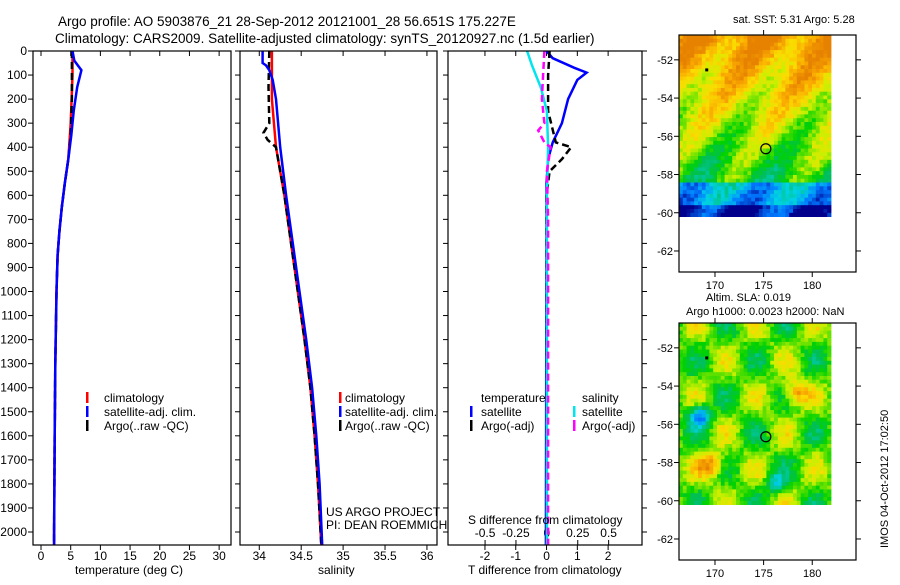 The height and width of the screenshot is (585, 900). Describe the element at coordinates (574, 411) in the screenshot. I see `legend-swatch-s-satellite` at that location.